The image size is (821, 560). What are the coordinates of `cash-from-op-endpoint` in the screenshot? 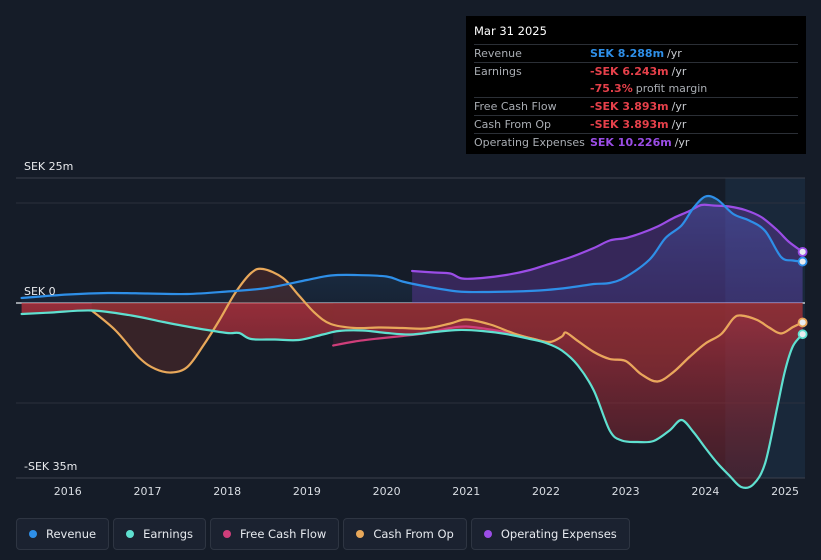 It's located at (802, 322).